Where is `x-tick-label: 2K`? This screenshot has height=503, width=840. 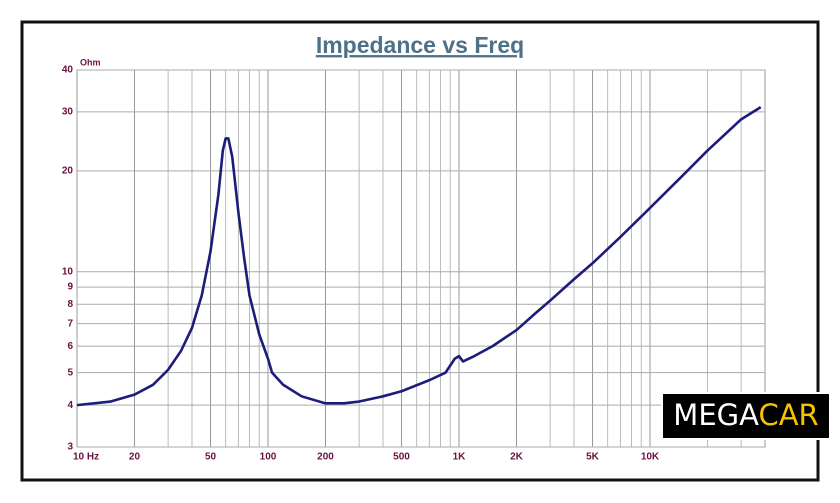
x-tick-label: 2K is located at coordinates (517, 457).